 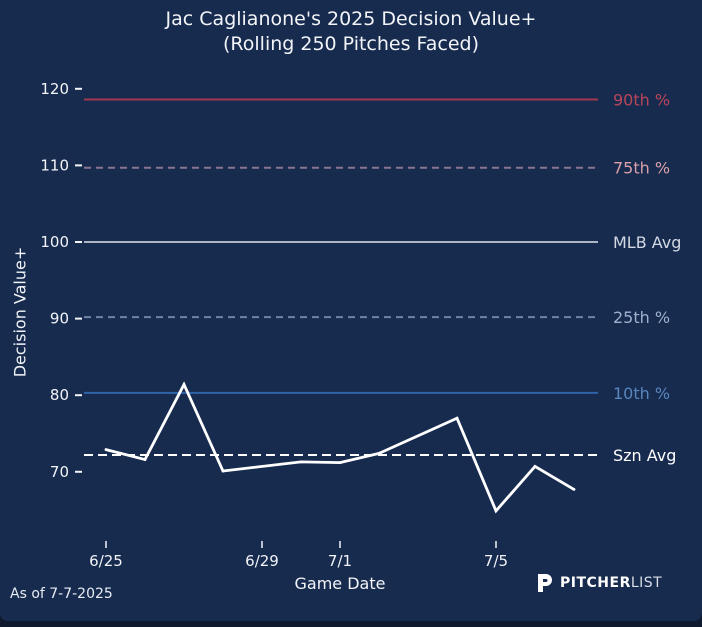 I want to click on y-tick-label: 100, so click(x=54, y=242).